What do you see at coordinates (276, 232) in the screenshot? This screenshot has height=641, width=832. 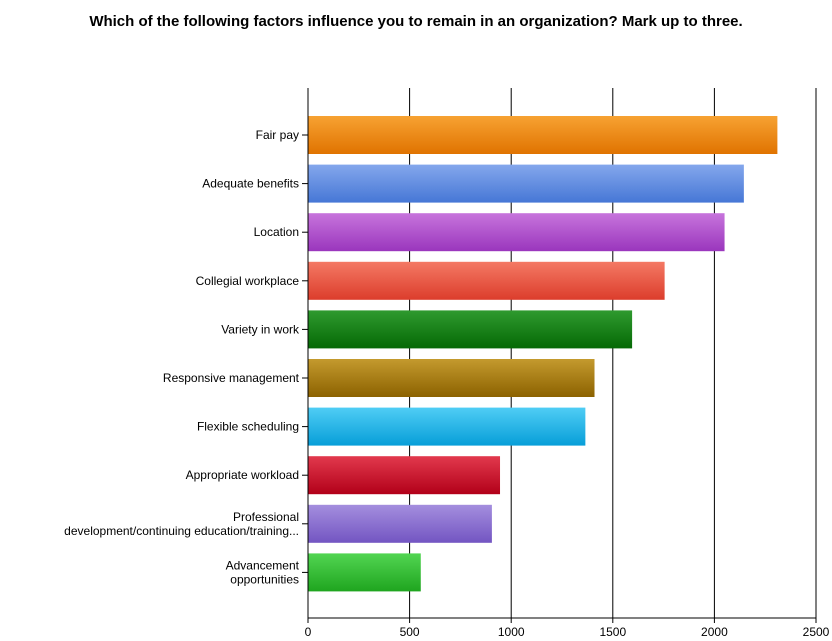 I see `category-label: Location` at bounding box center [276, 232].